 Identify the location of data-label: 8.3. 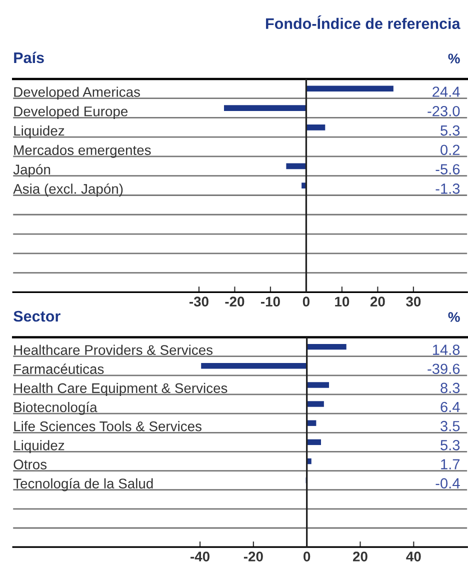
(450, 388).